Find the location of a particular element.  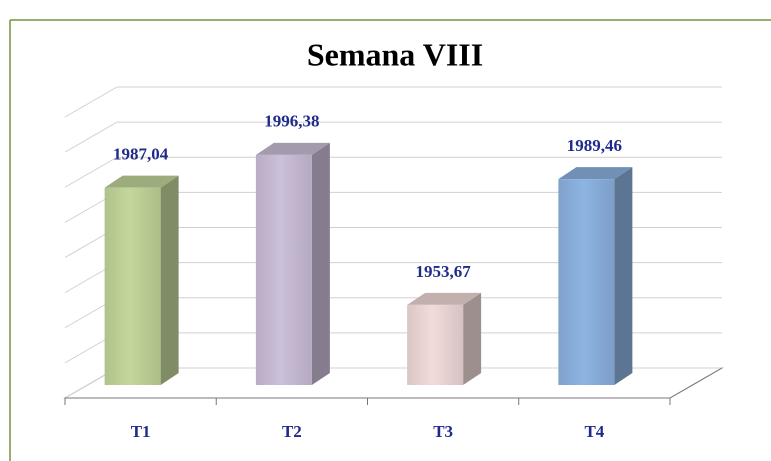

x-axis-depth is located at coordinates (696, 383).